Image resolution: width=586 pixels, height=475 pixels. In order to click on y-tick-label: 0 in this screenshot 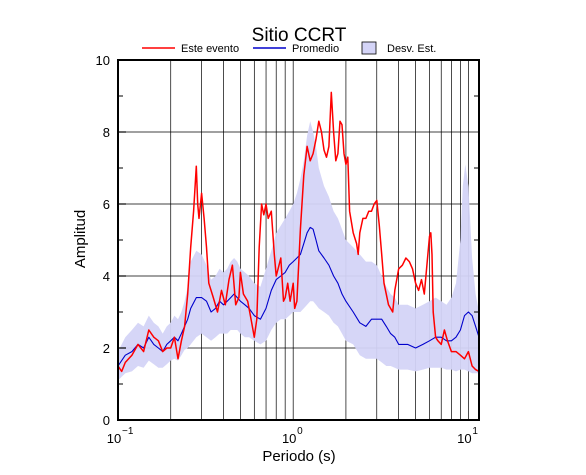, I will do `click(106, 420)`.